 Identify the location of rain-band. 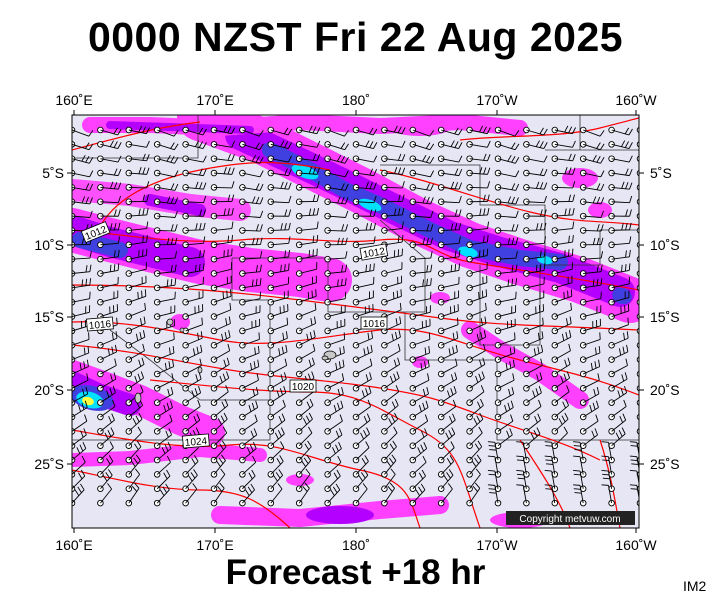
(525, 365).